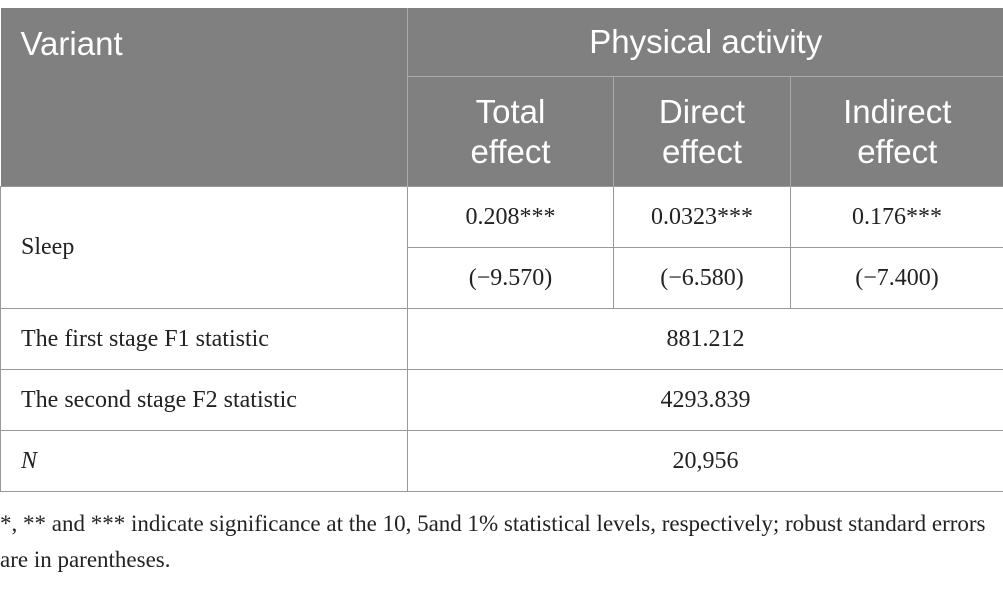 The width and height of the screenshot is (1003, 589). I want to click on body-row: (−9.570) (−6.580) (−7.400), so click(502, 278).